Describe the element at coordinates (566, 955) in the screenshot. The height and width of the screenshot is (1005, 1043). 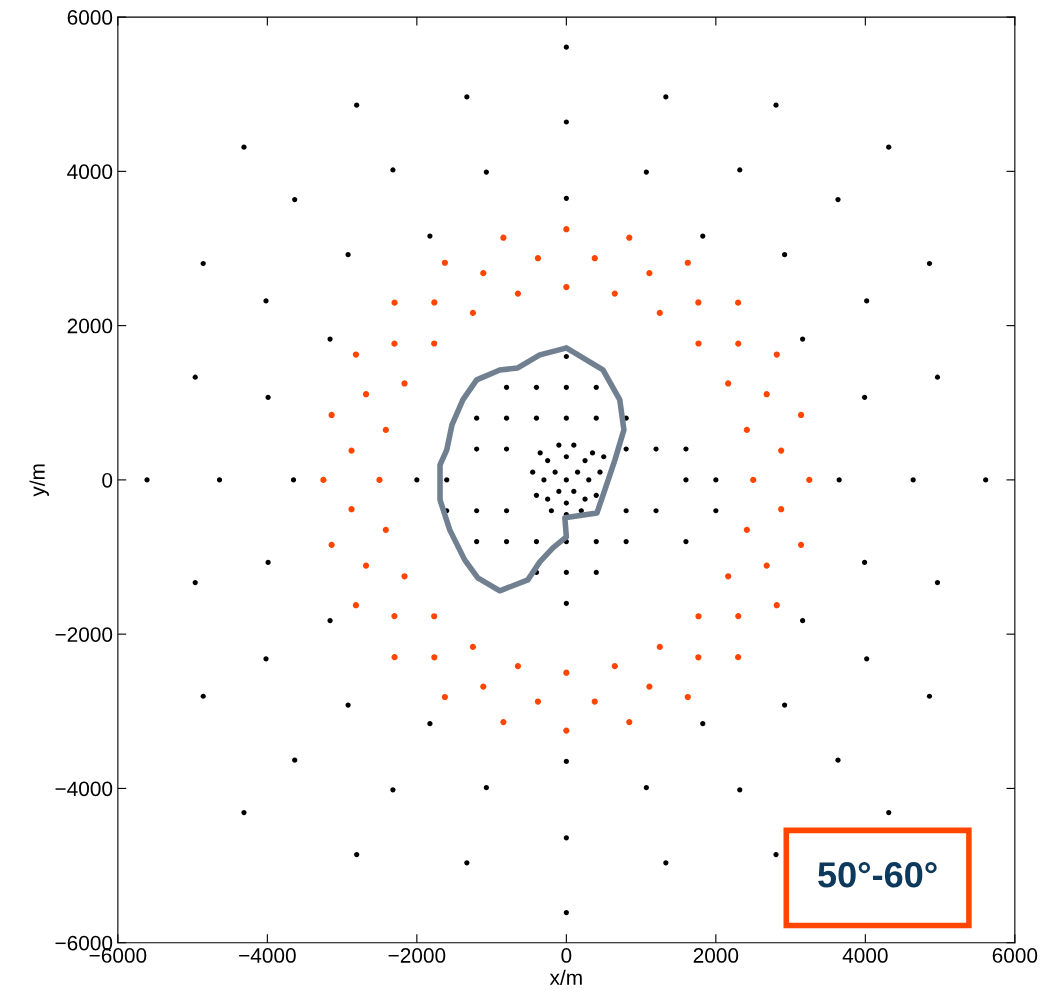
I see `x-tick-label: 0` at that location.